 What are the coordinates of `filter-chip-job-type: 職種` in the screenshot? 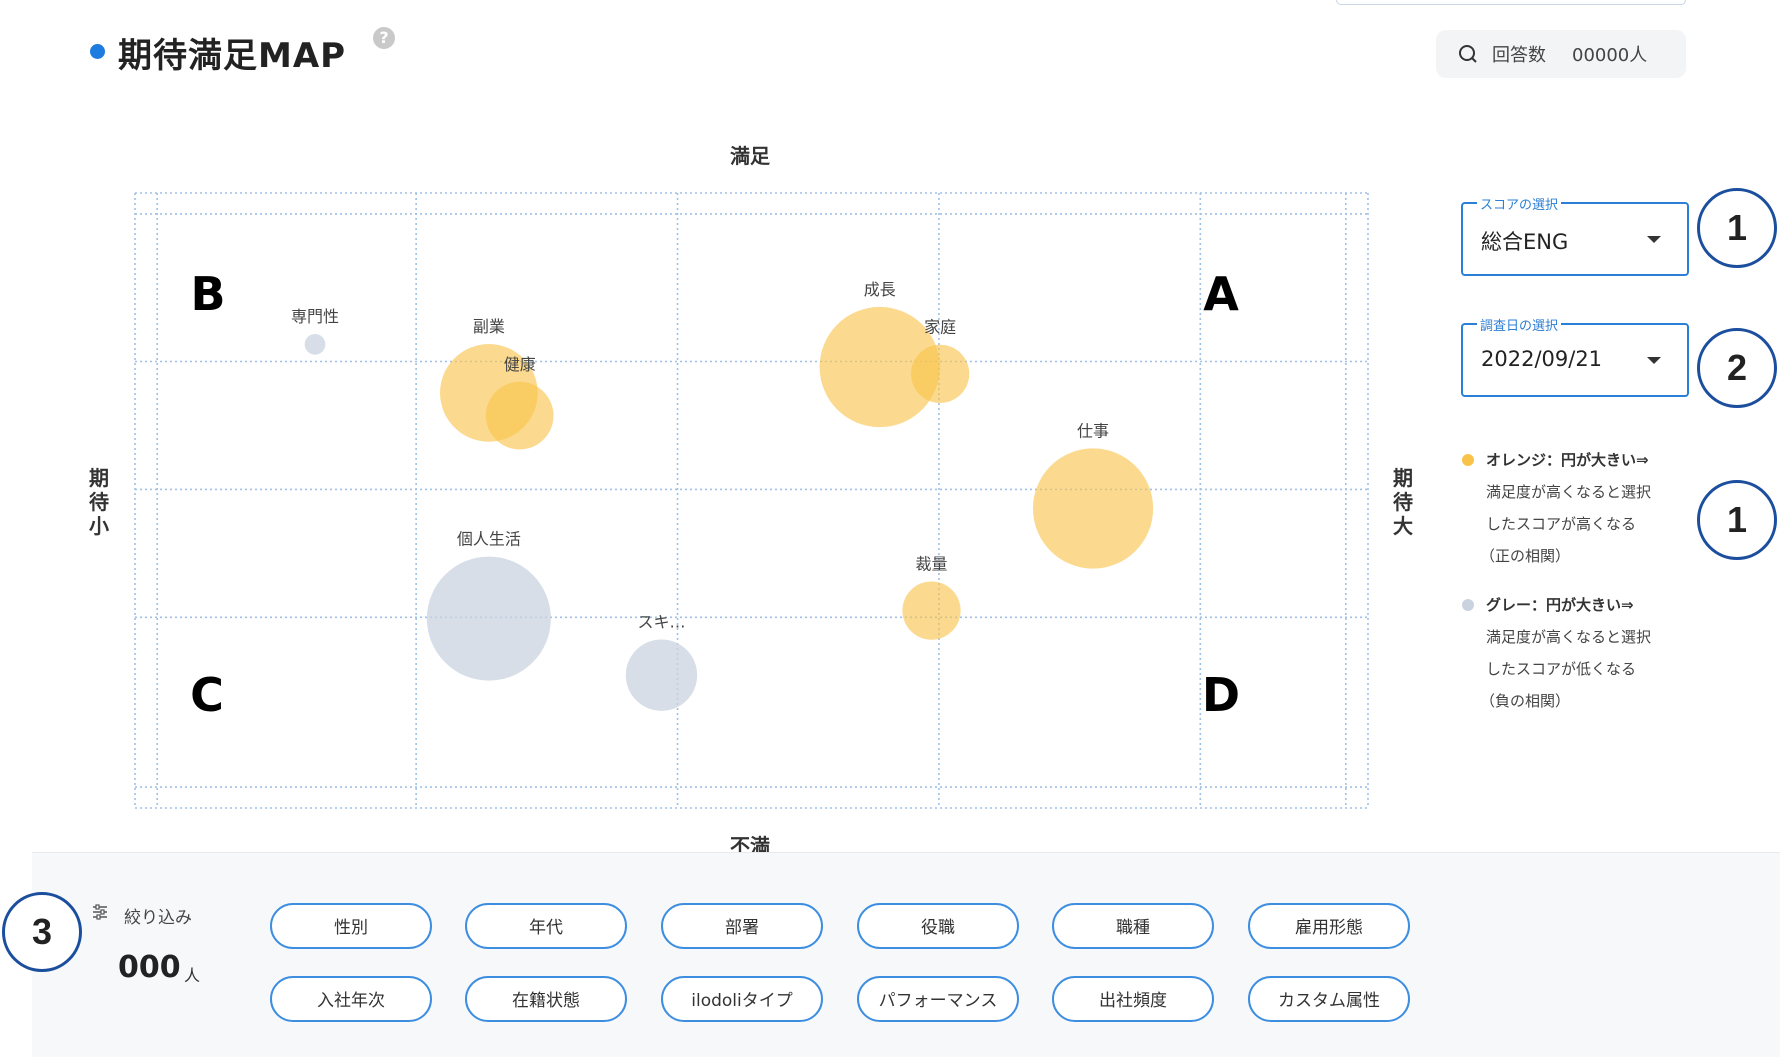 It's located at (1133, 926).